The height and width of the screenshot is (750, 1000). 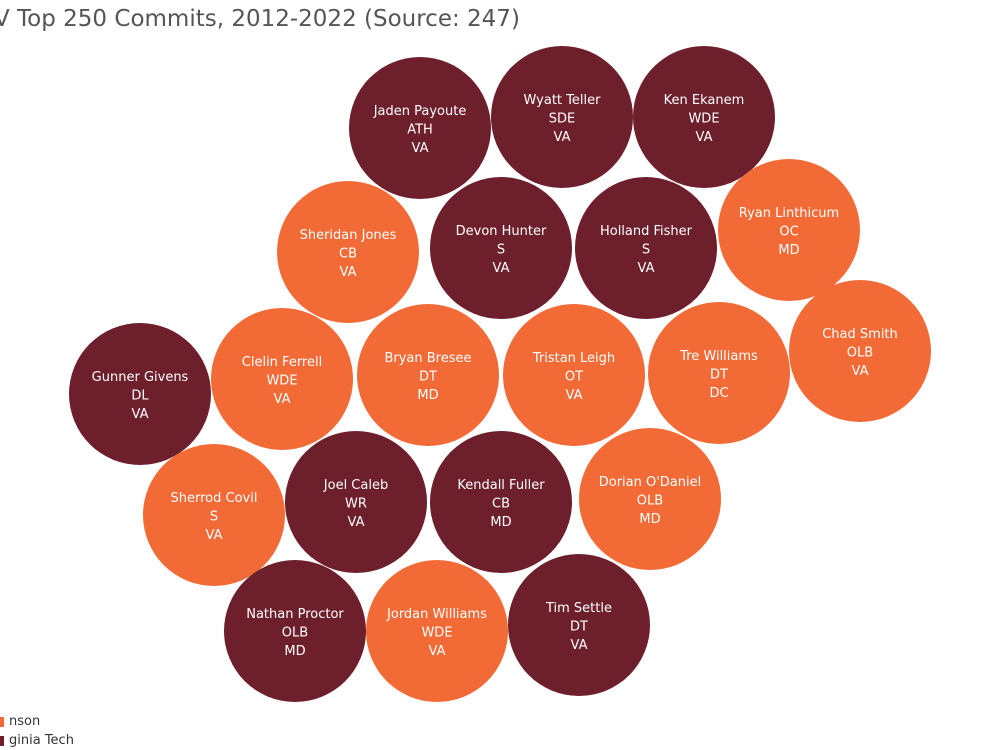 I want to click on bubble-holland-fisher: Holland Fisher S VA, so click(x=646, y=248).